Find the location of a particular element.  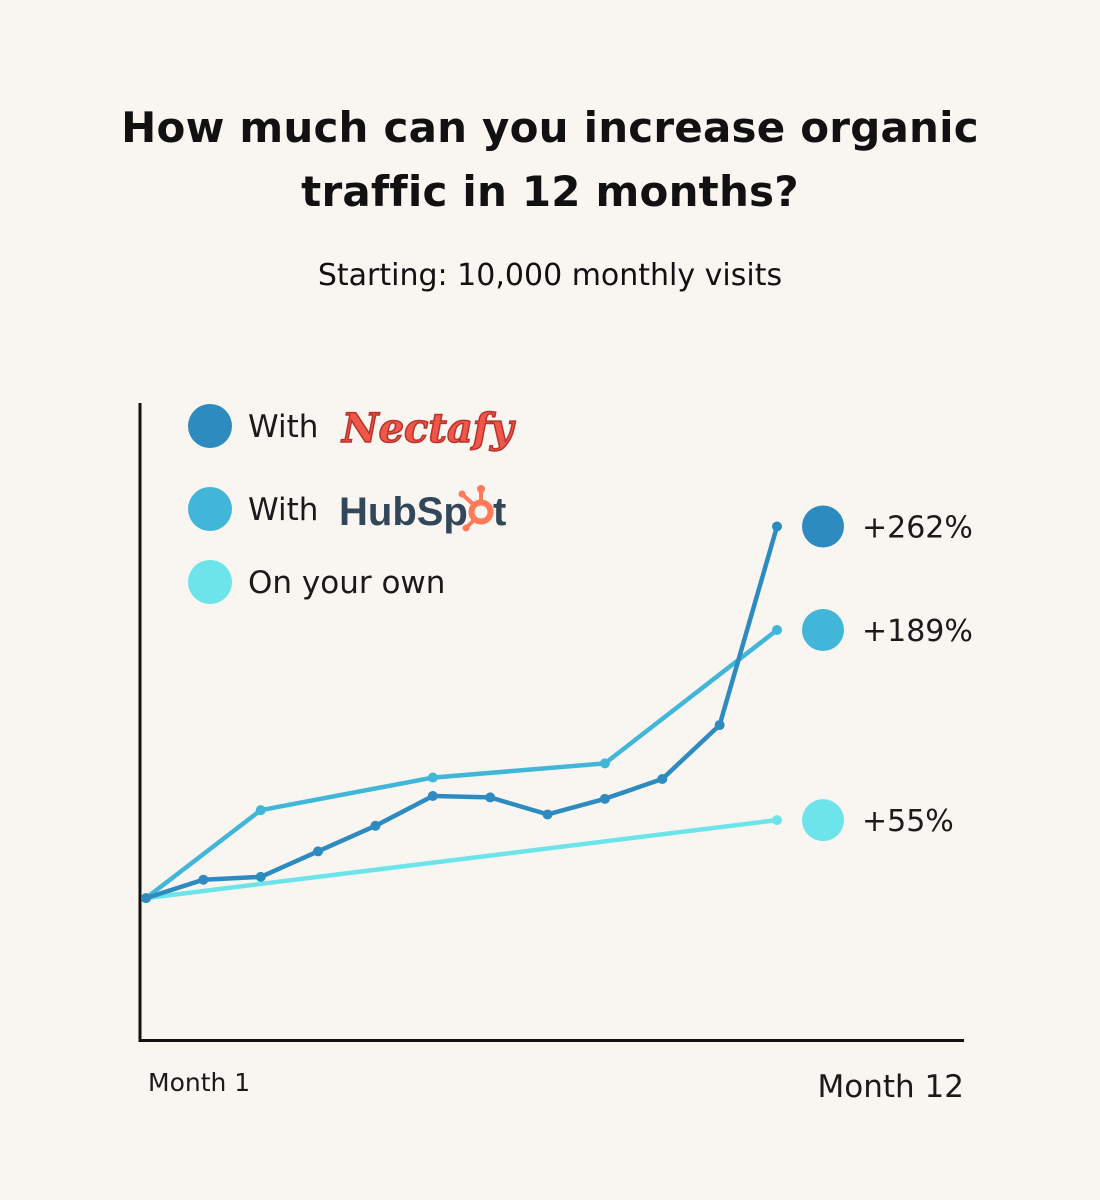

chart-subtitle: Starting: 10,000 monthly visits is located at coordinates (550, 275).